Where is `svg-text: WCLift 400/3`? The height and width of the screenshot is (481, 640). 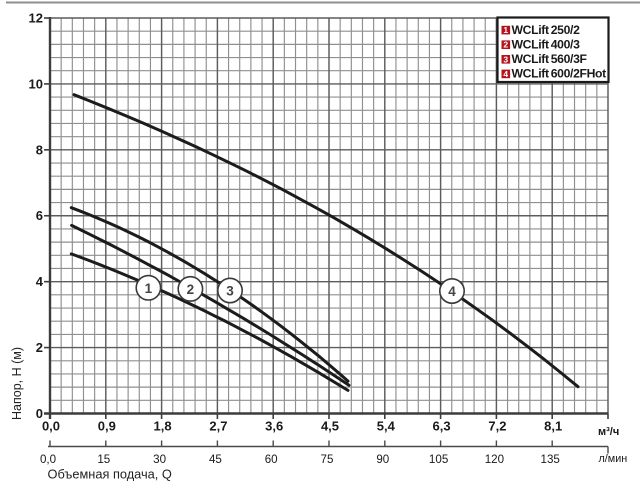
svg-text: WCLift 400/3 is located at coordinates (546, 45).